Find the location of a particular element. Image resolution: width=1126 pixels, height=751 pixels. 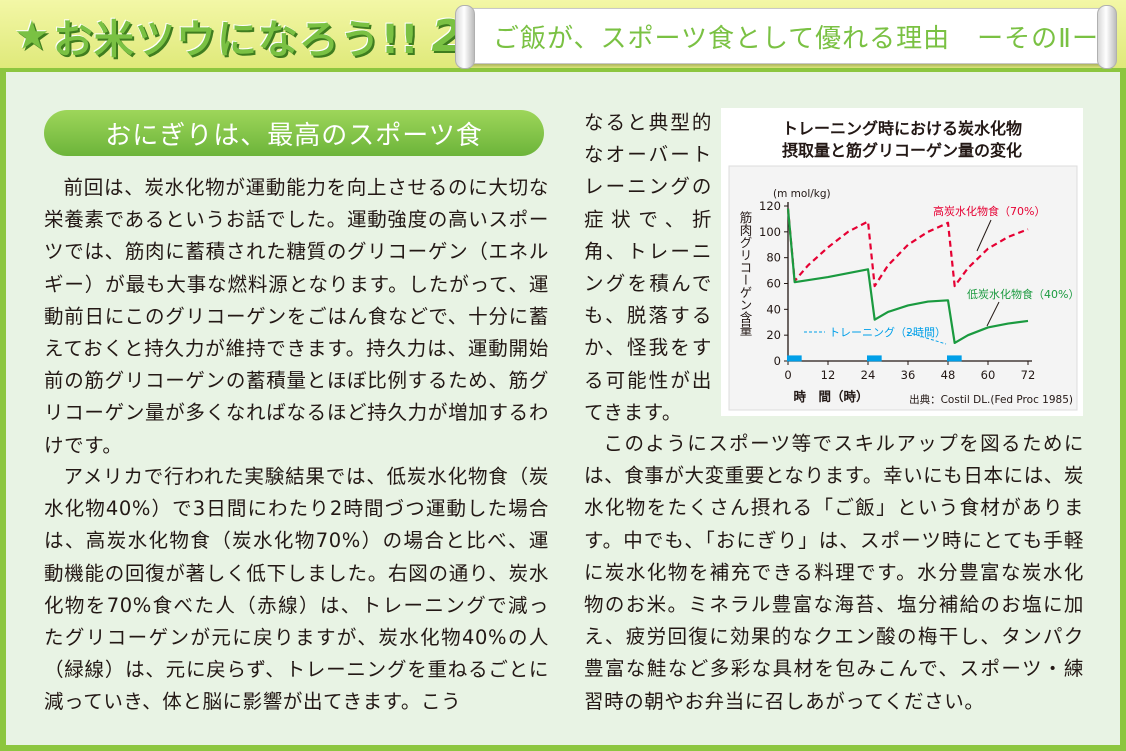

chart-axes: 0 20 40 60 80 100 120 0 12 24 36 48 60 72 is located at coordinates (897, 290).